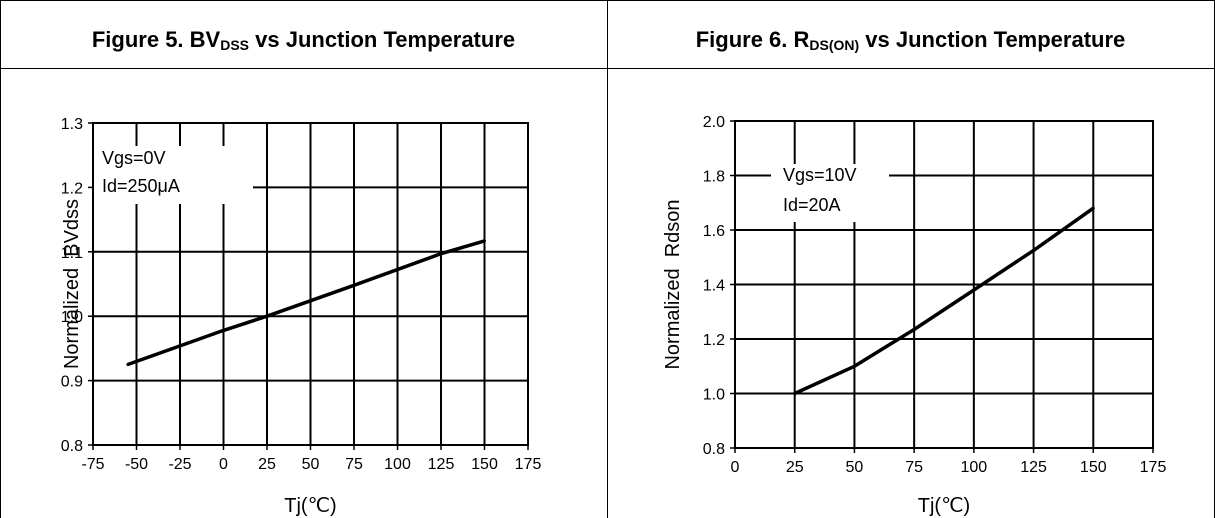 The width and height of the screenshot is (1215, 518). What do you see at coordinates (834, 45) in the screenshot?
I see `figure-6-title-subscript: DS(ON)` at bounding box center [834, 45].